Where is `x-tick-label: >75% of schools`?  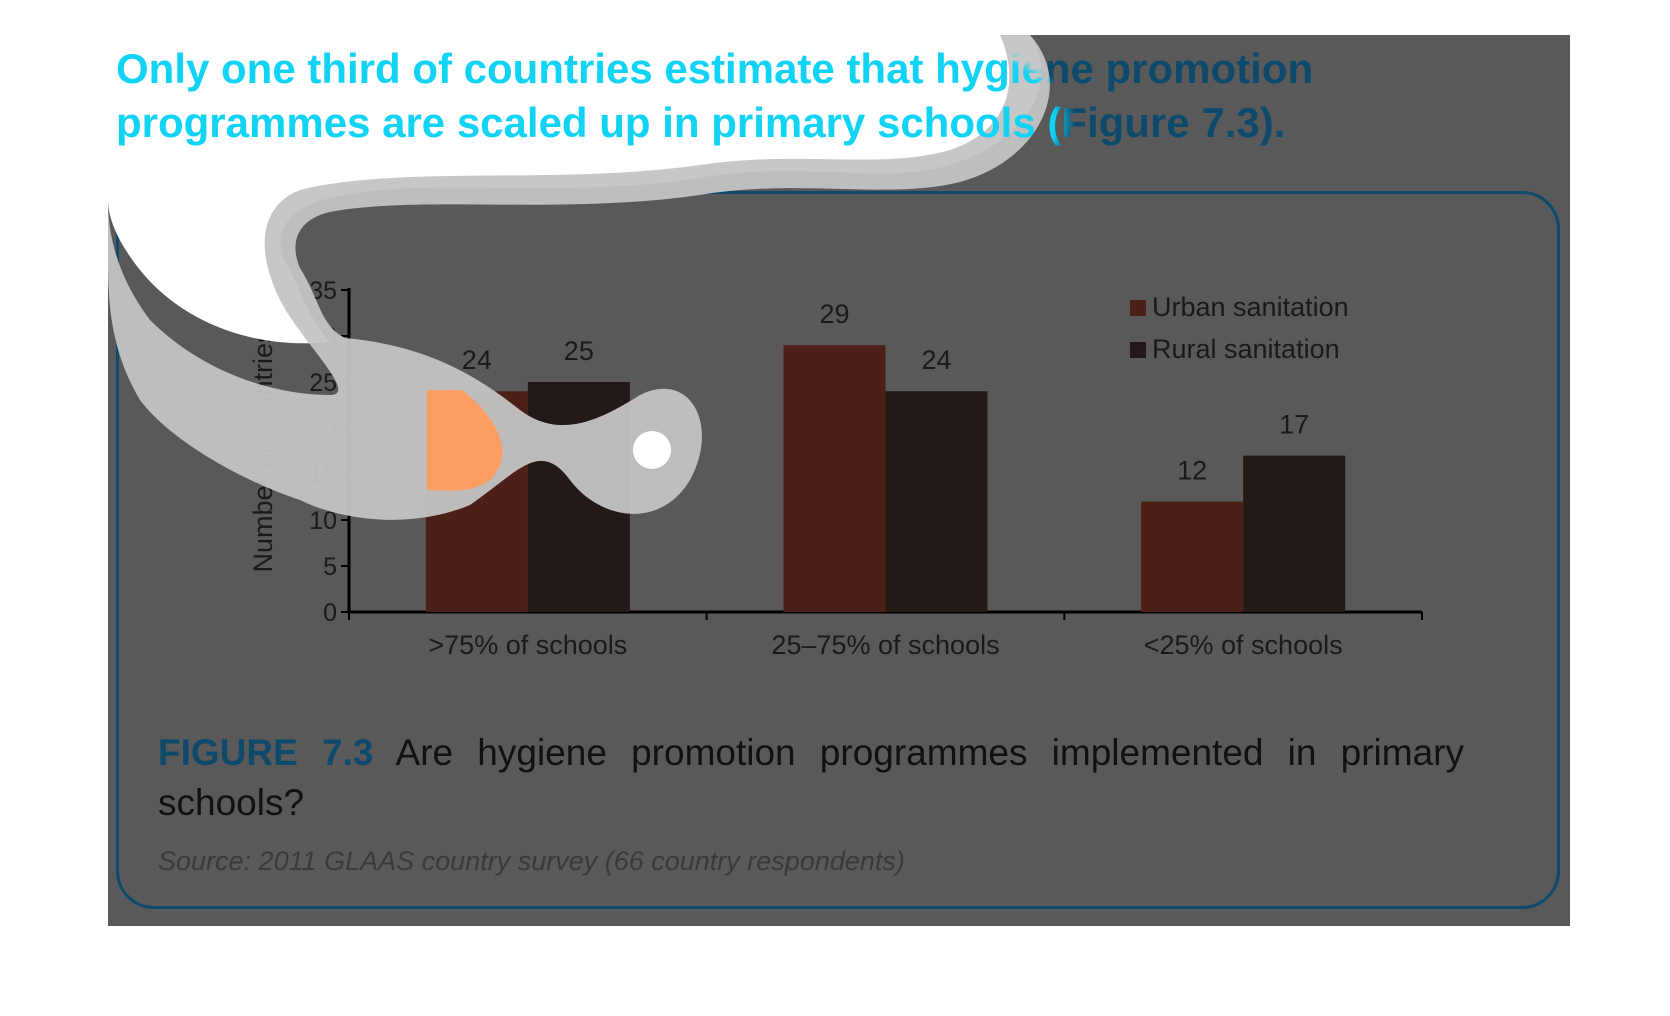
x-tick-label: >75% of schools is located at coordinates (527, 645).